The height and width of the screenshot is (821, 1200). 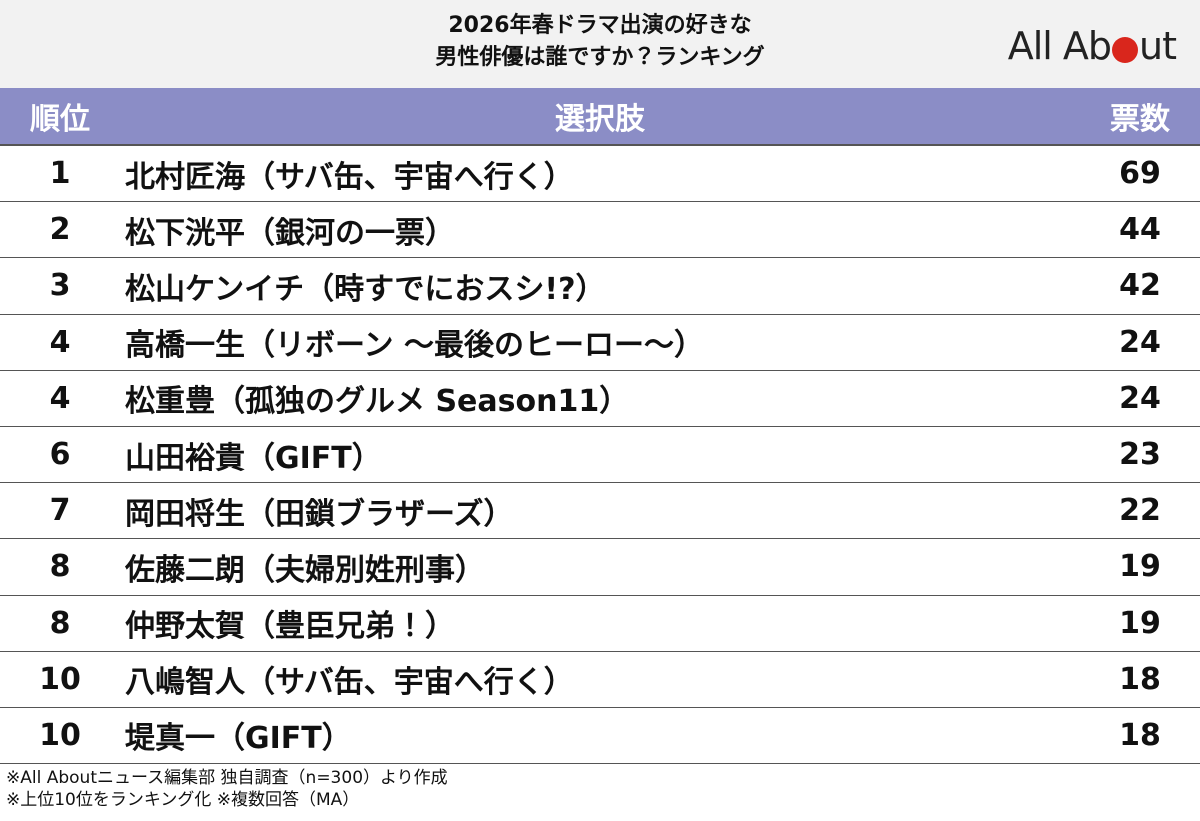 What do you see at coordinates (365, 289) in the screenshot?
I see `choice: 松山ケンイチ（時すでにおスシ!?）` at bounding box center [365, 289].